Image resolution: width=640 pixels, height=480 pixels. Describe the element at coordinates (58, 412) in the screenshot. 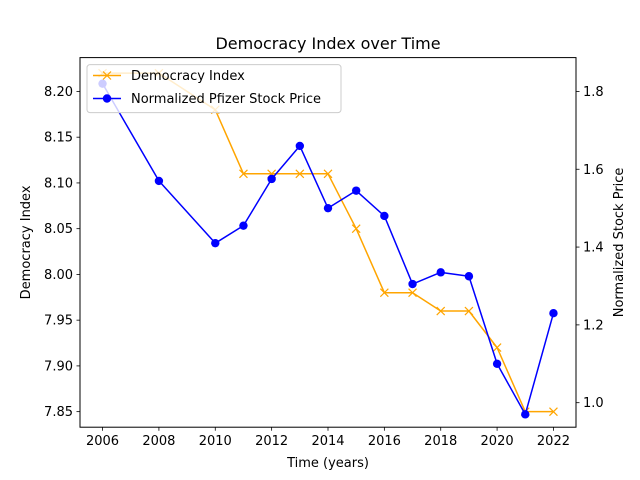

I see `left-y-tick-label: 7.85` at that location.